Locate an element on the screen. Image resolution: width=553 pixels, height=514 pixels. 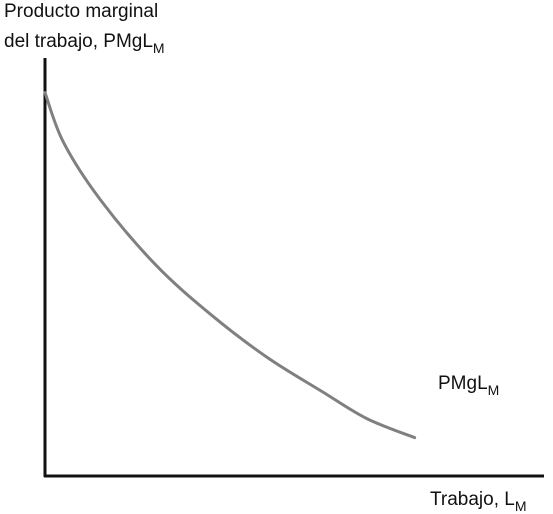
series-label: PMgLM is located at coordinates (468, 385).